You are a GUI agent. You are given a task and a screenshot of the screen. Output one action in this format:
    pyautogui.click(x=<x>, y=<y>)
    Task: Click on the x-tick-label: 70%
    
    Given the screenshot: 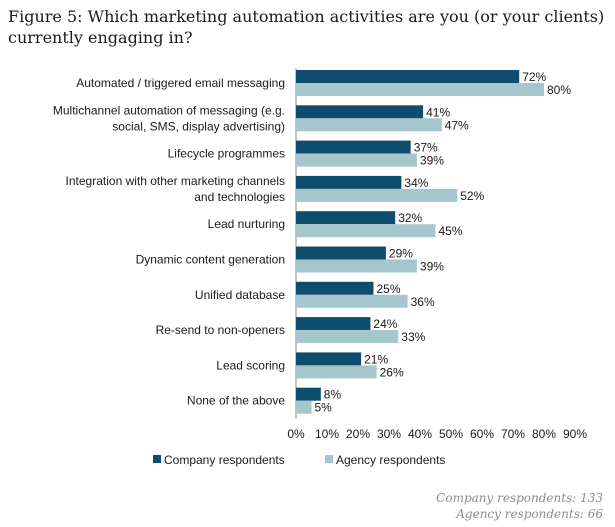 What is the action you would take?
    pyautogui.click(x=513, y=434)
    